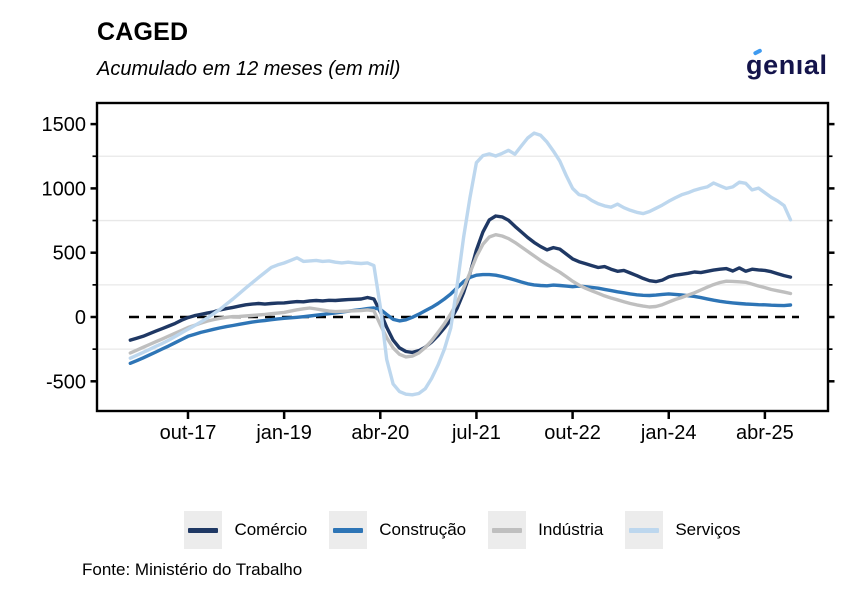  I want to click on legend-item-comercio: Comércio, so click(245, 530).